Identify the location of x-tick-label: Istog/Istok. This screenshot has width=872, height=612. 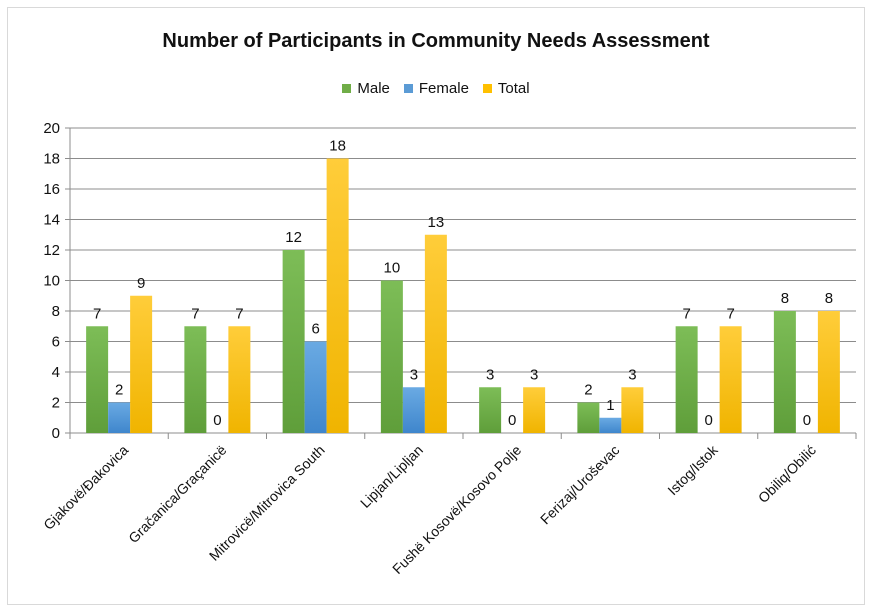
(692, 469).